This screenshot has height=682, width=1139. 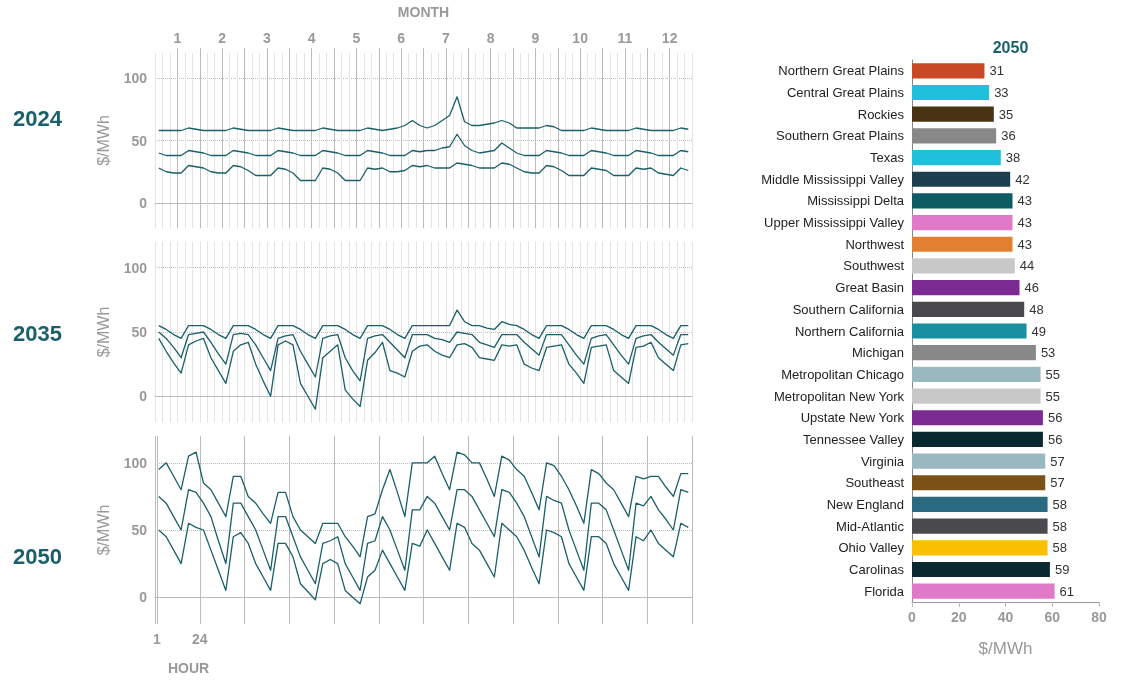 What do you see at coordinates (177, 38) in the screenshot?
I see `x2-tick-label: 1` at bounding box center [177, 38].